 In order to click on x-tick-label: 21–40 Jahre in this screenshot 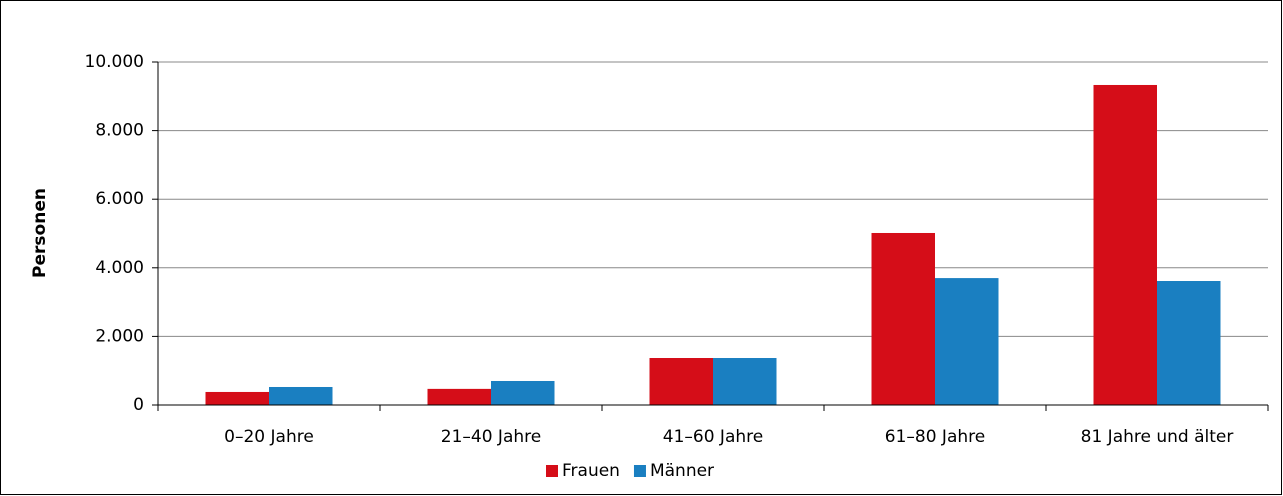, I will do `click(491, 437)`.